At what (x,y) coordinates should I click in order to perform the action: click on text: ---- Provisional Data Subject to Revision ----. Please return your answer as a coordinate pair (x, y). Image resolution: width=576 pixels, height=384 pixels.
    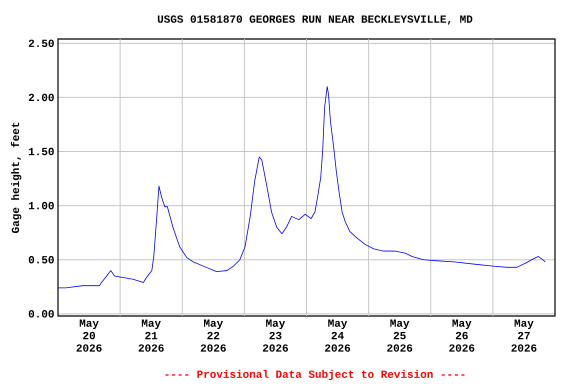
    Looking at the image, I should click on (314, 375).